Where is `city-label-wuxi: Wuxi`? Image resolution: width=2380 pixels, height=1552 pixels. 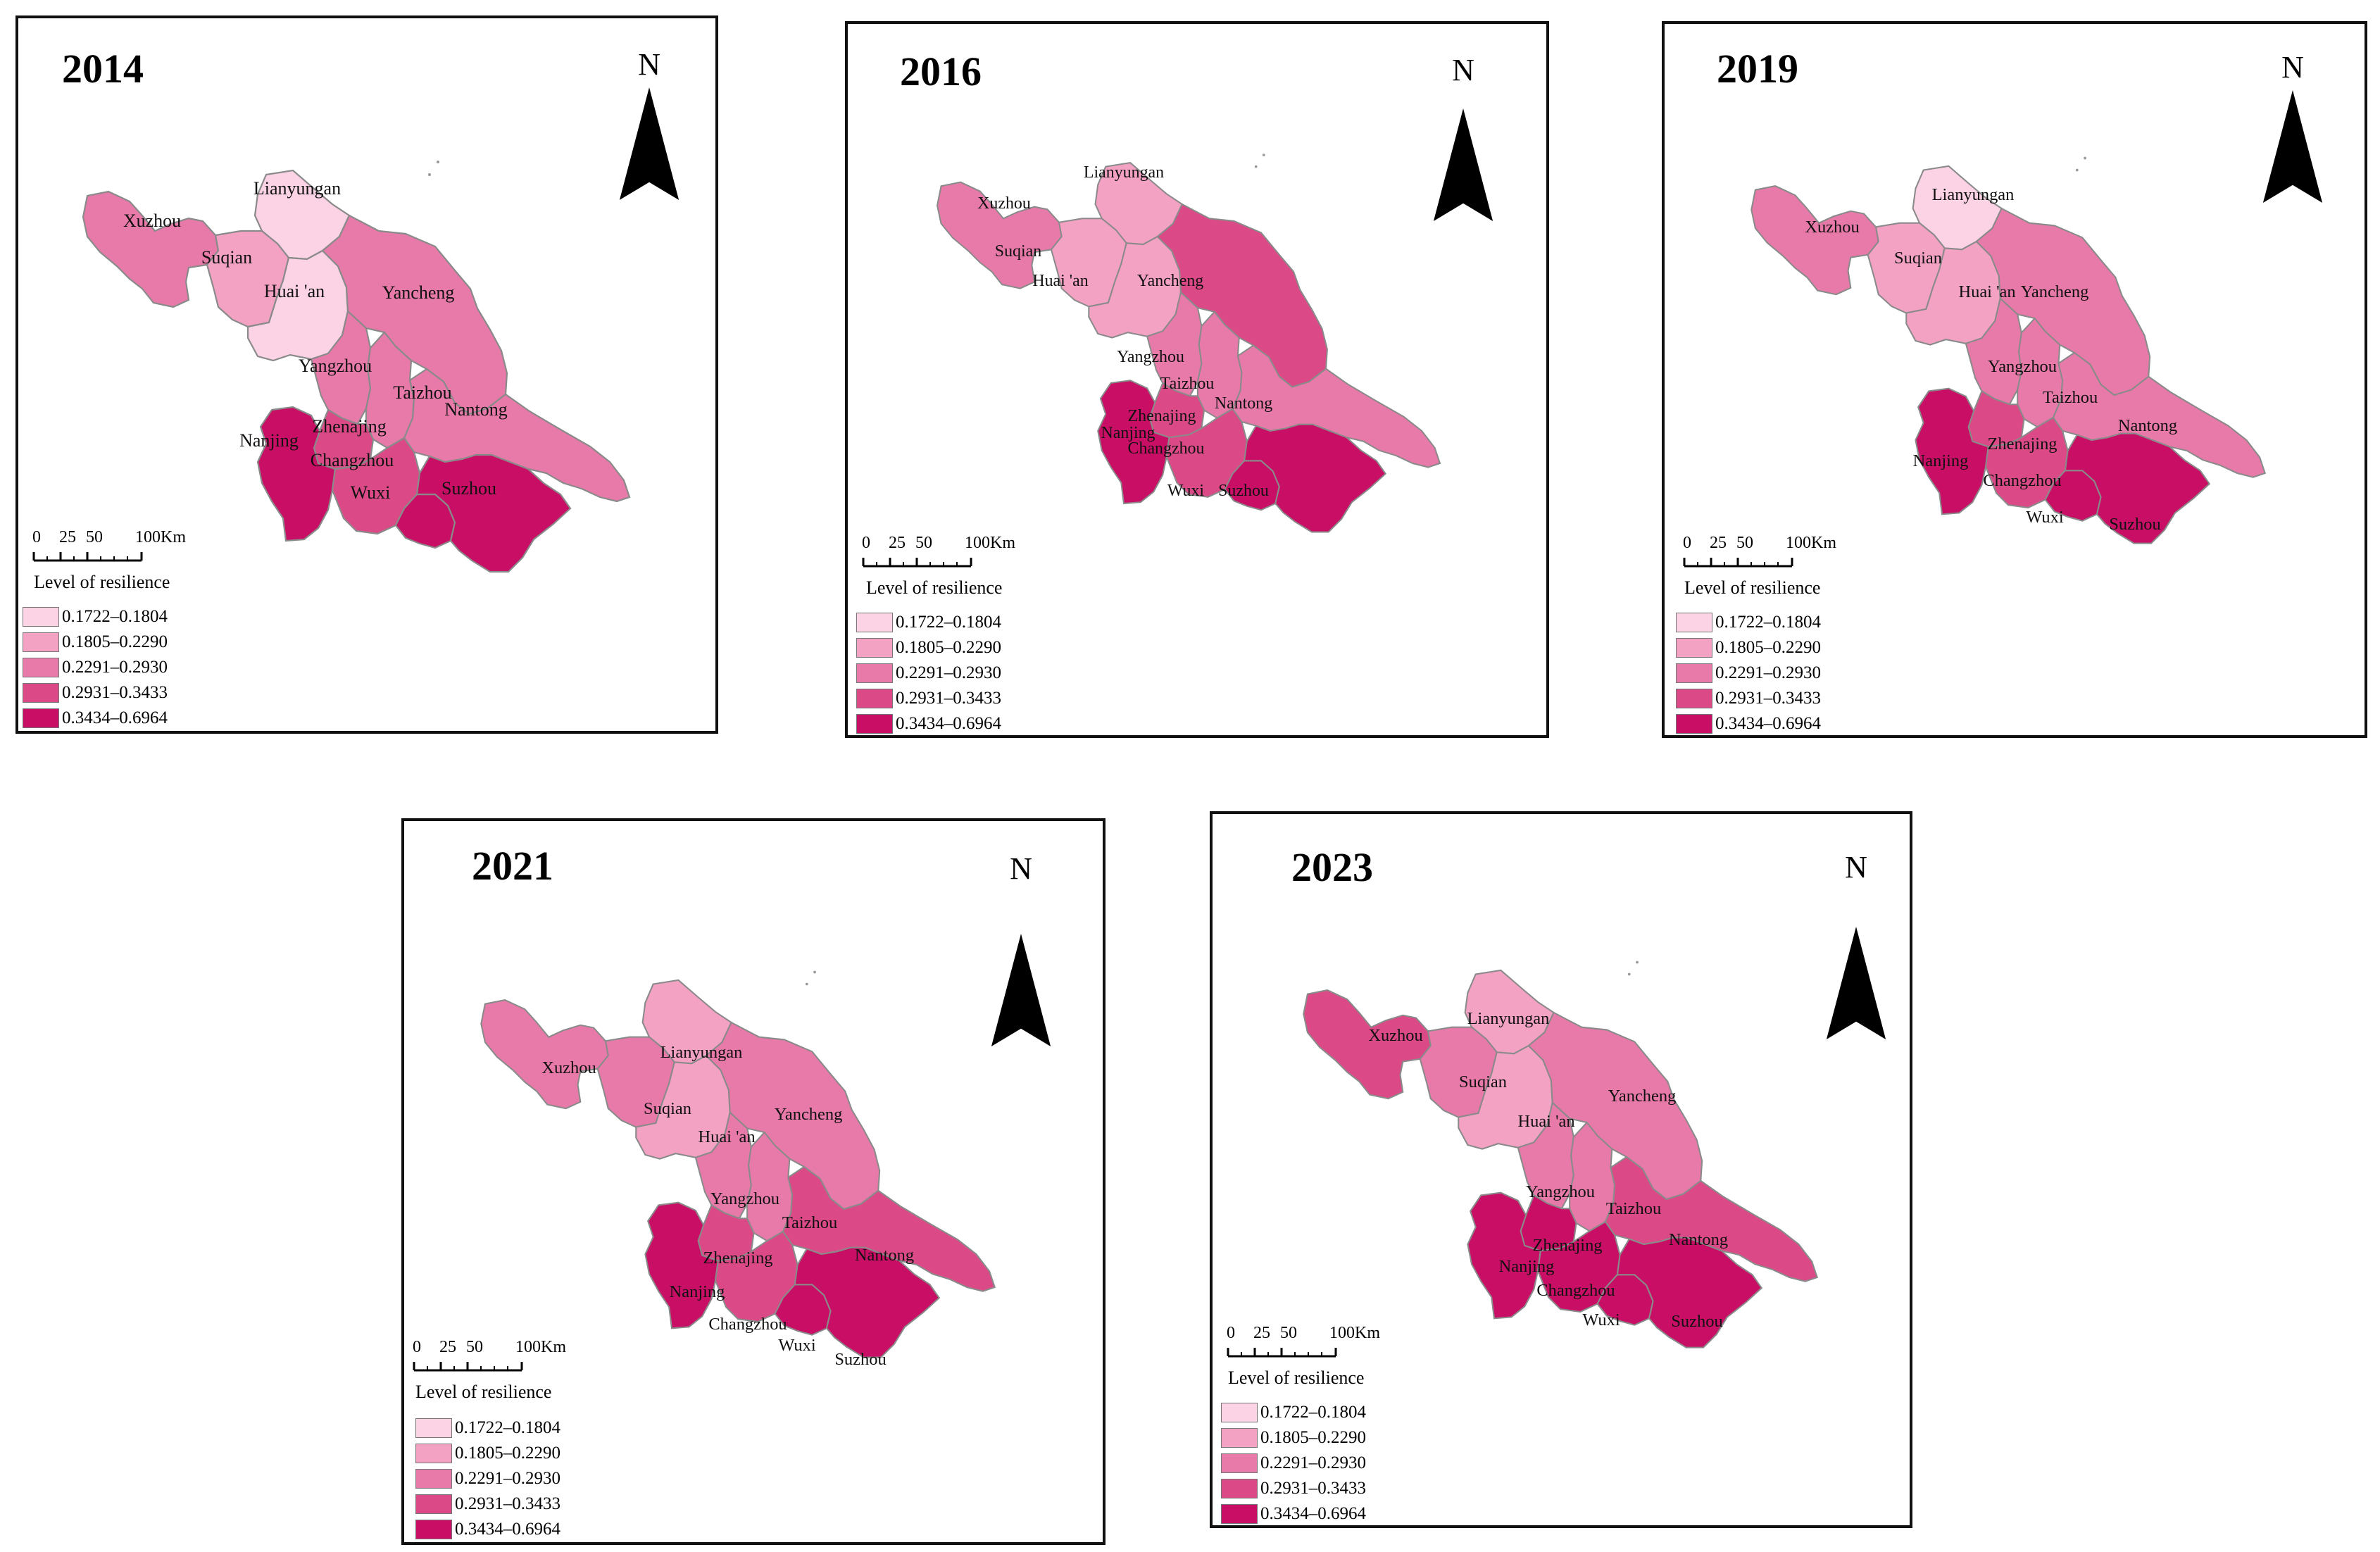 city-label-wuxi: Wuxi is located at coordinates (1186, 491).